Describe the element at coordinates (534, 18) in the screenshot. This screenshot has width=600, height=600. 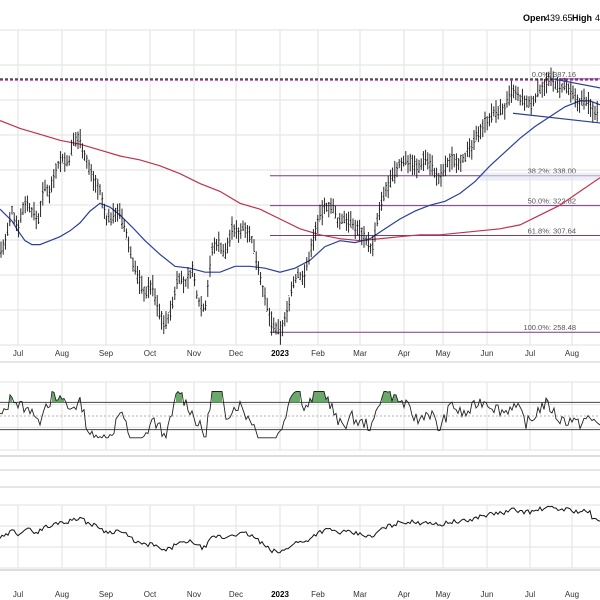
I see `header-open-label: Open` at that location.